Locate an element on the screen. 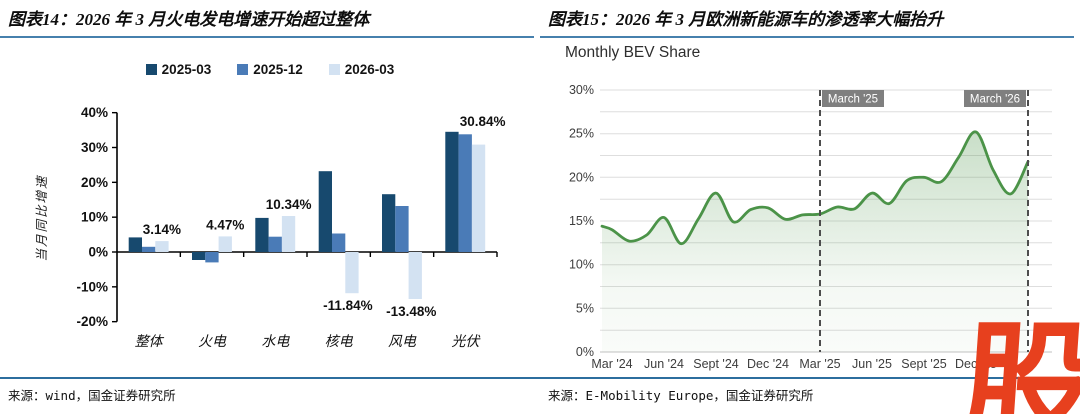  right-title-rule is located at coordinates (807, 37).